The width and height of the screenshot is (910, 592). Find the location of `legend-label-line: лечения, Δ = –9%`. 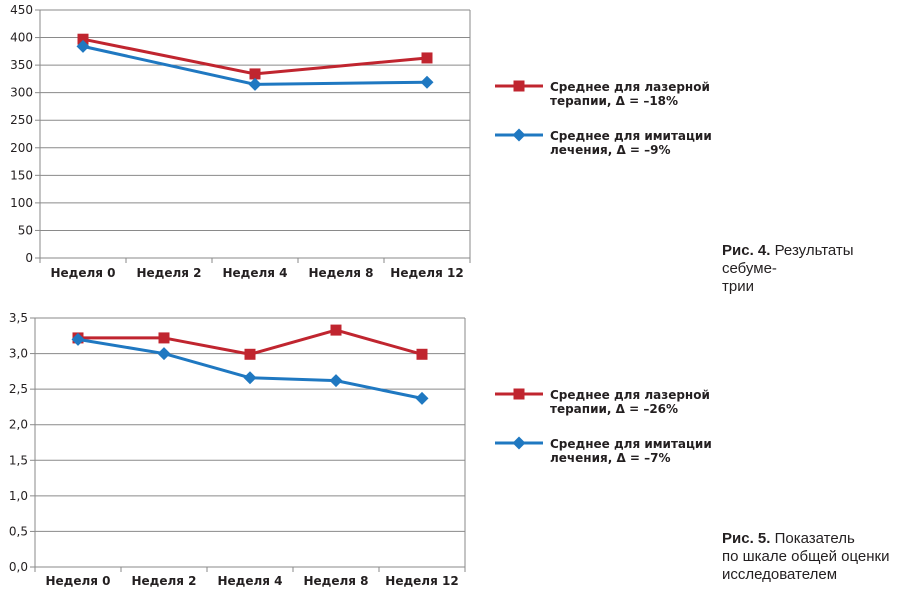

legend-label-line: лечения, Δ = –9% is located at coordinates (610, 150).